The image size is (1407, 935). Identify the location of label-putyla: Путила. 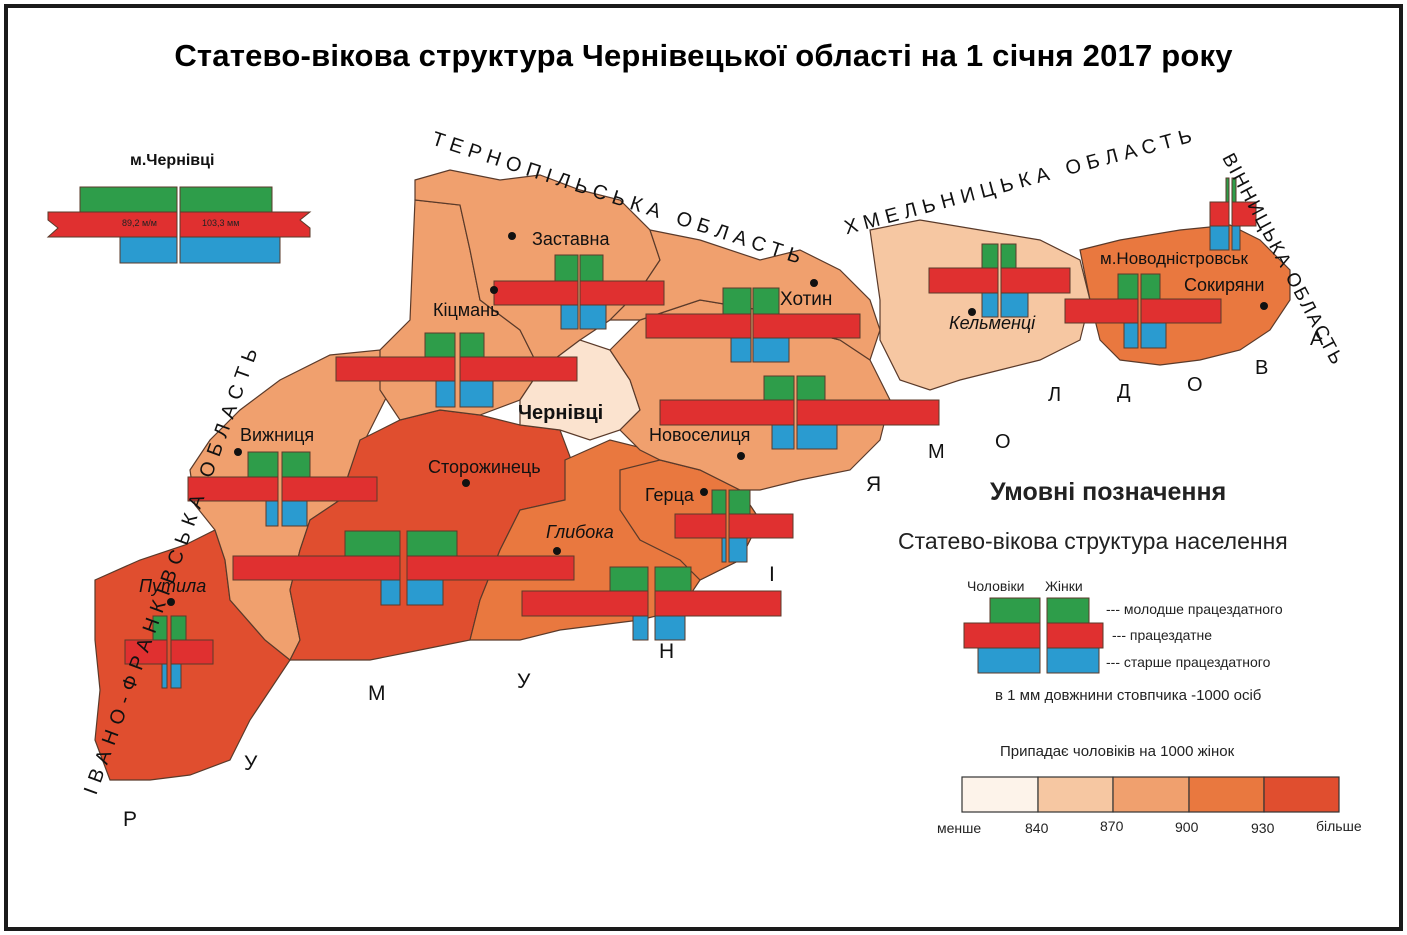
(173, 586).